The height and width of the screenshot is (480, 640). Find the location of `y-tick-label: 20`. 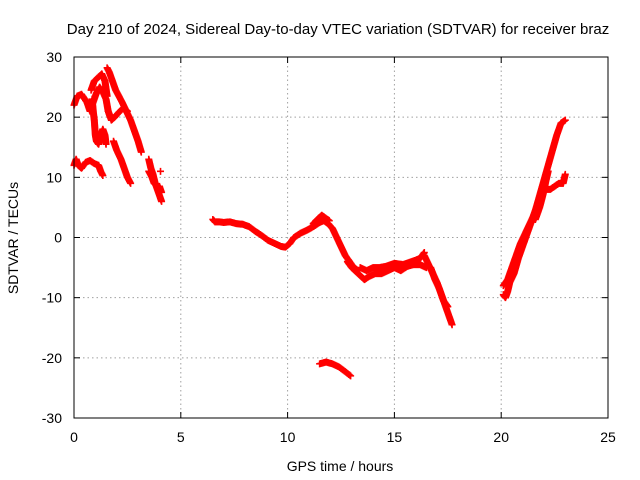

y-tick-label: 20 is located at coordinates (54, 117).